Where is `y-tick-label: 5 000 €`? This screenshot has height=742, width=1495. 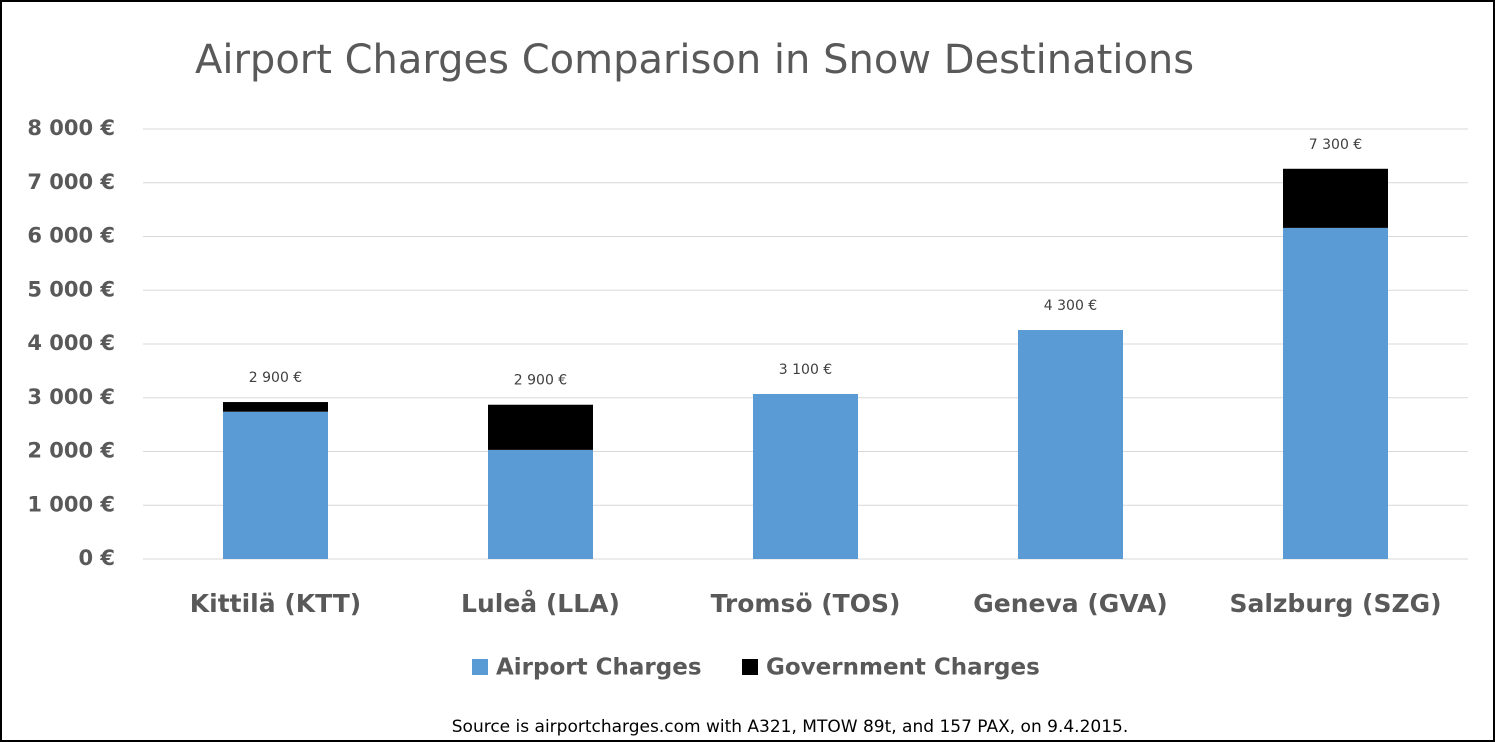
y-tick-label: 5 000 € is located at coordinates (71, 289).